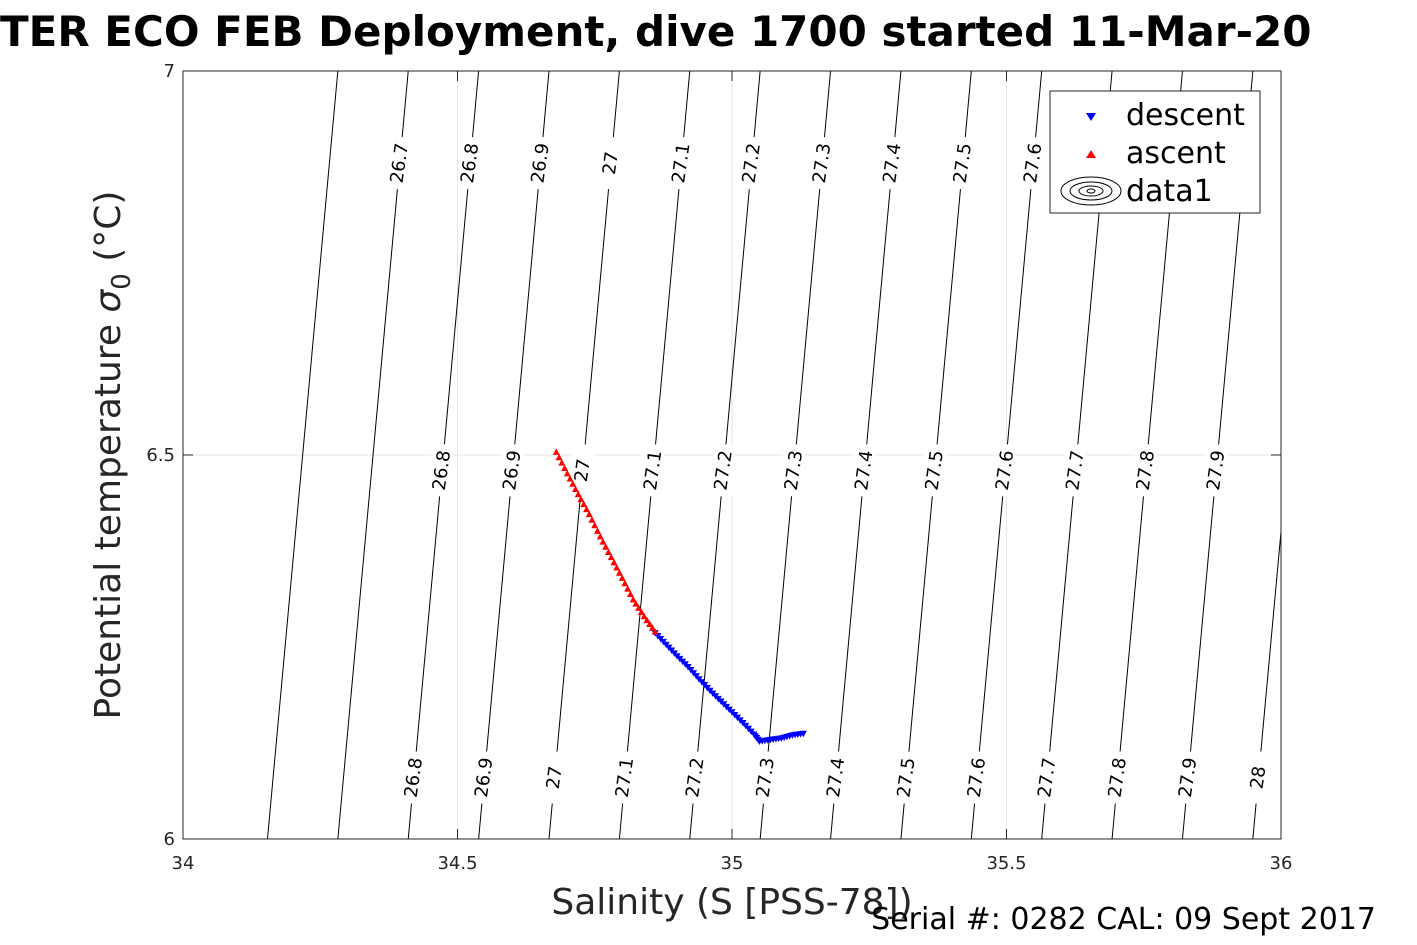  What do you see at coordinates (731, 902) in the screenshot?
I see `x-axis-label: Salinity (S [PSS-78])` at bounding box center [731, 902].